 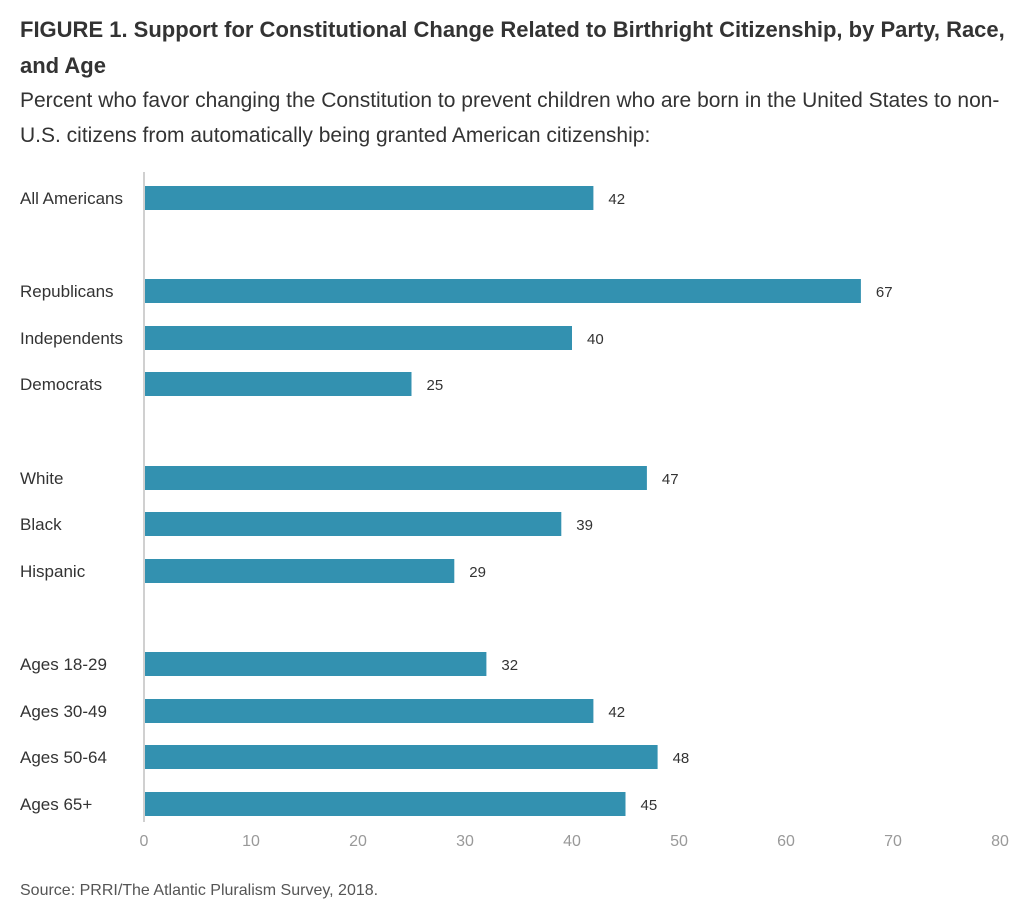 What do you see at coordinates (435, 385) in the screenshot?
I see `value-label-democrats: 25` at bounding box center [435, 385].